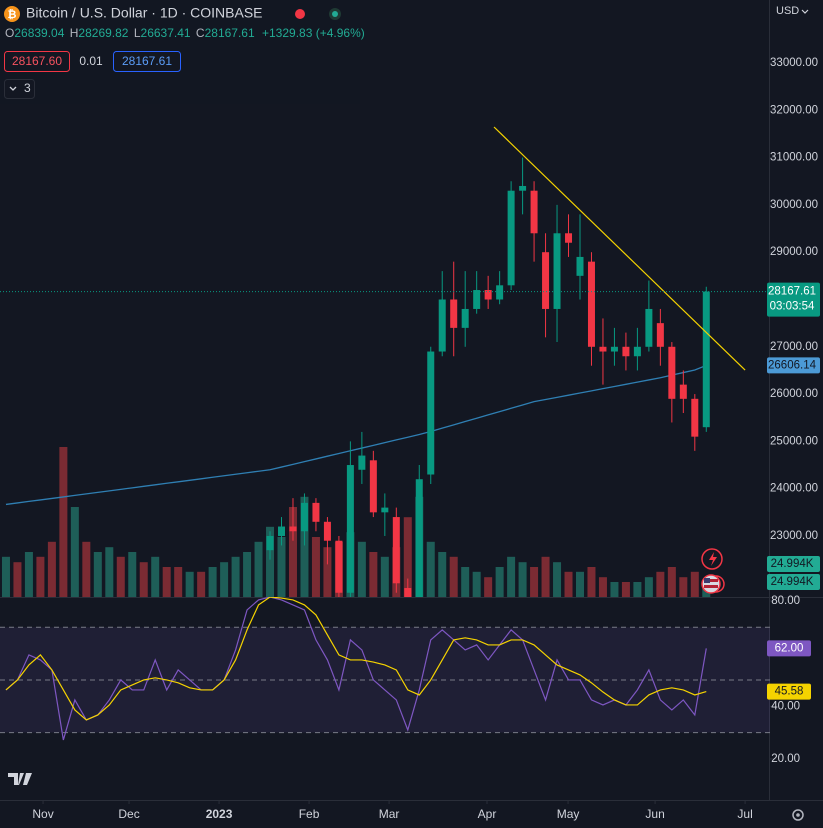 The height and width of the screenshot is (828, 823). What do you see at coordinates (128, 814) in the screenshot?
I see `x-tick-label: Dec` at bounding box center [128, 814].